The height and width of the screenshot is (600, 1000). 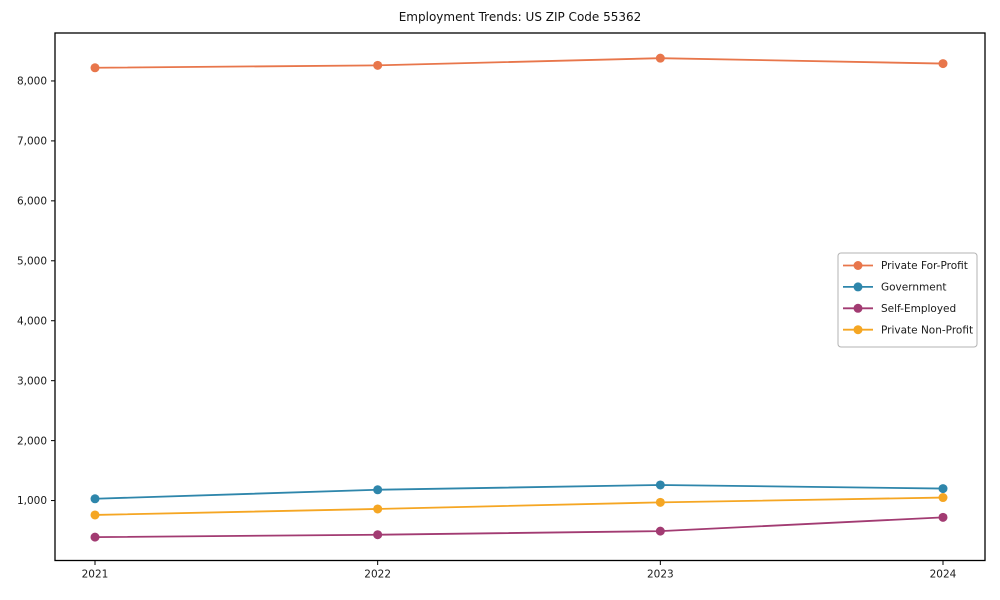 I want to click on legend-label: Self-Employed, so click(x=918, y=309).